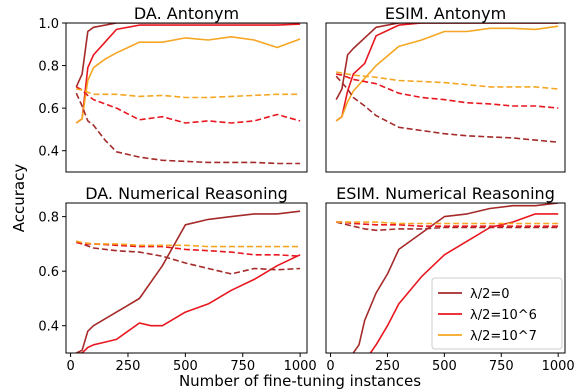 This screenshot has width=581, height=390. I want to click on legend-label: λ/2=0, so click(490, 294).